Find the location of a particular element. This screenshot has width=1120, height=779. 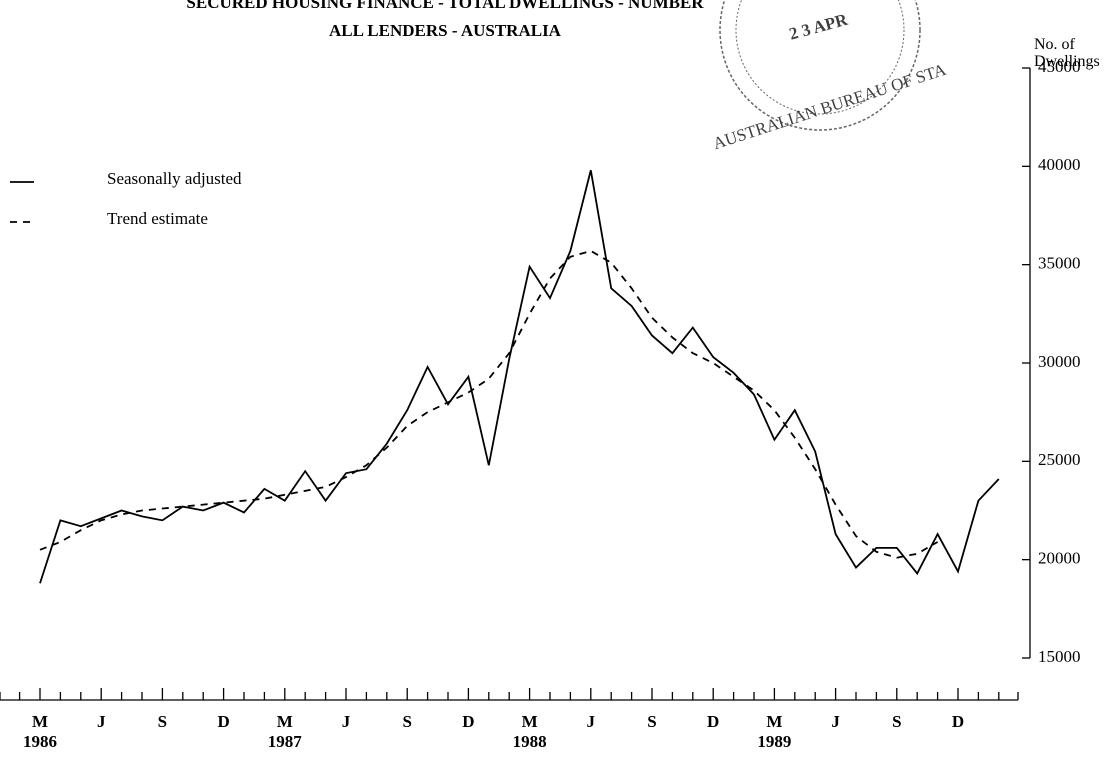

y-tick-label: 25000 is located at coordinates (1059, 459).